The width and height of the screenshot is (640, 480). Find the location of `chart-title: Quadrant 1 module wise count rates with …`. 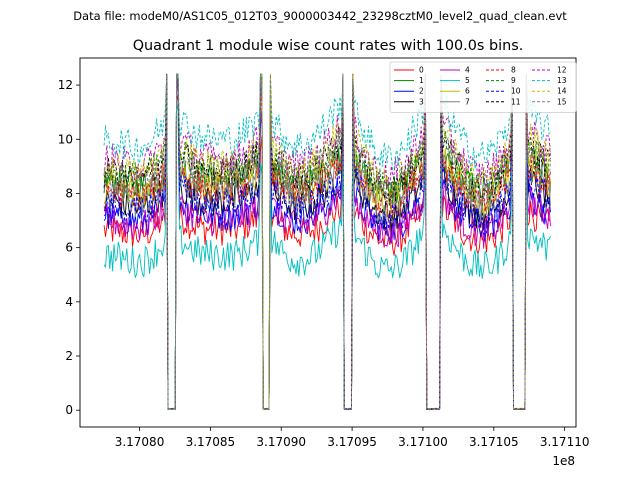

chart-title: Quadrant 1 module wise count rates with … is located at coordinates (328, 46).